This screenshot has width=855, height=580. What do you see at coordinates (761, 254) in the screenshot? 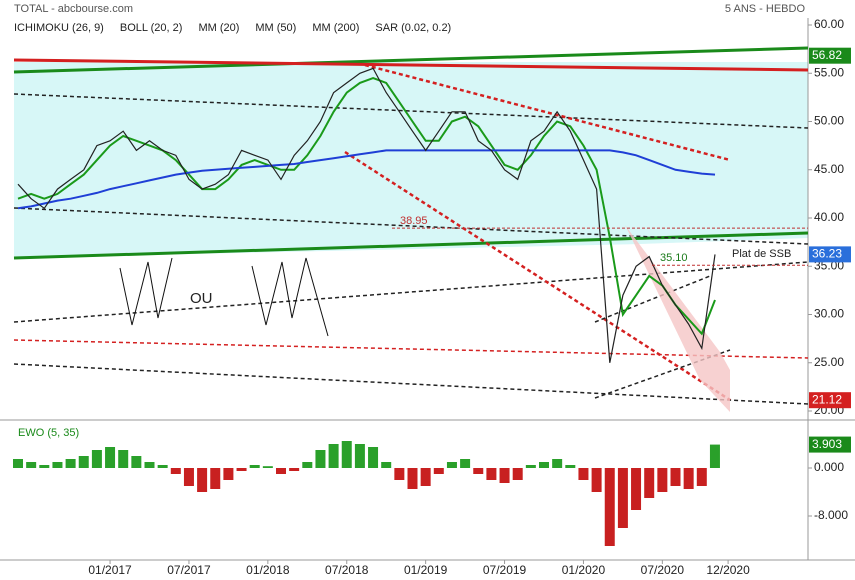
I see `note: Plat de SSB` at bounding box center [761, 254].